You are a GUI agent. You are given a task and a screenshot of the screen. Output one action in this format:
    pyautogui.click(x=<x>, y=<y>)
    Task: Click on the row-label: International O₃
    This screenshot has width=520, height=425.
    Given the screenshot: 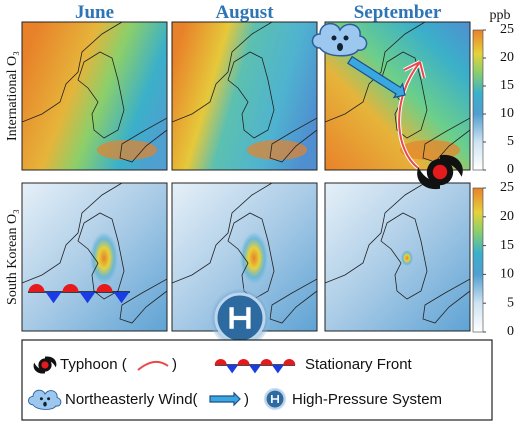 What is the action you would take?
    pyautogui.click(x=12, y=96)
    